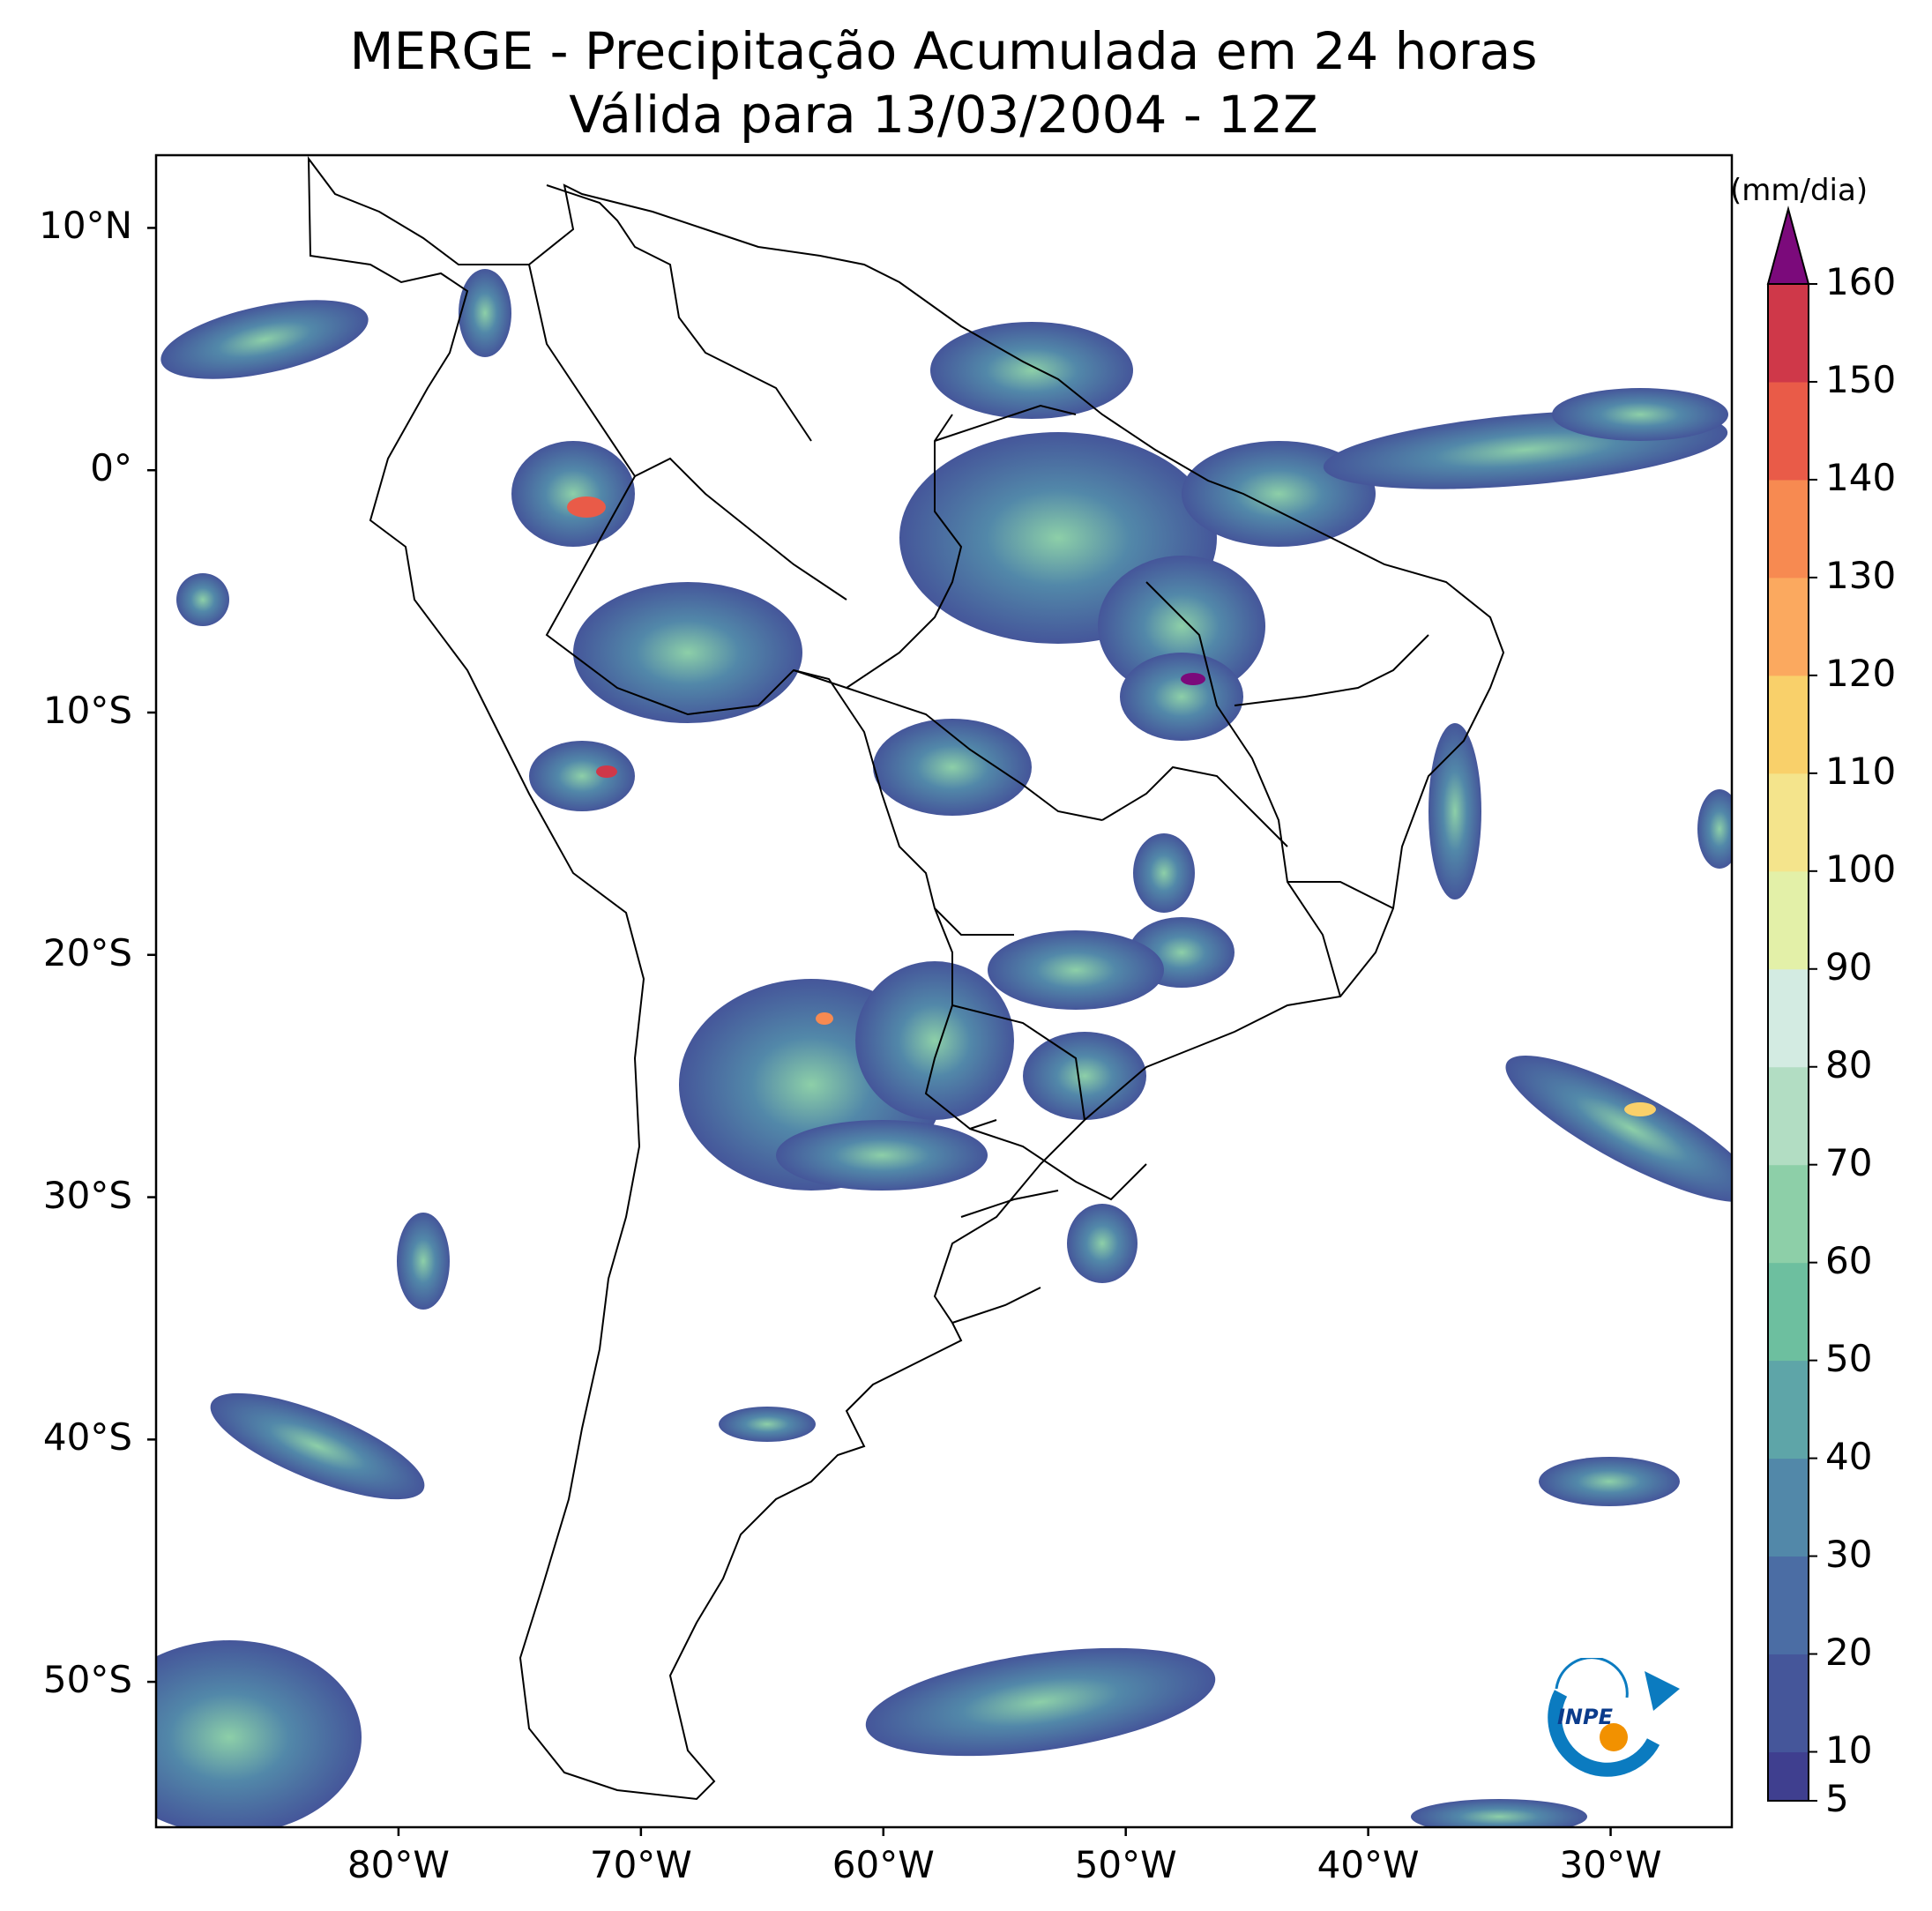  Describe the element at coordinates (943, 115) in the screenshot. I see `chart-subtitle: Válida para 13/03/2004 - 12Z` at that location.